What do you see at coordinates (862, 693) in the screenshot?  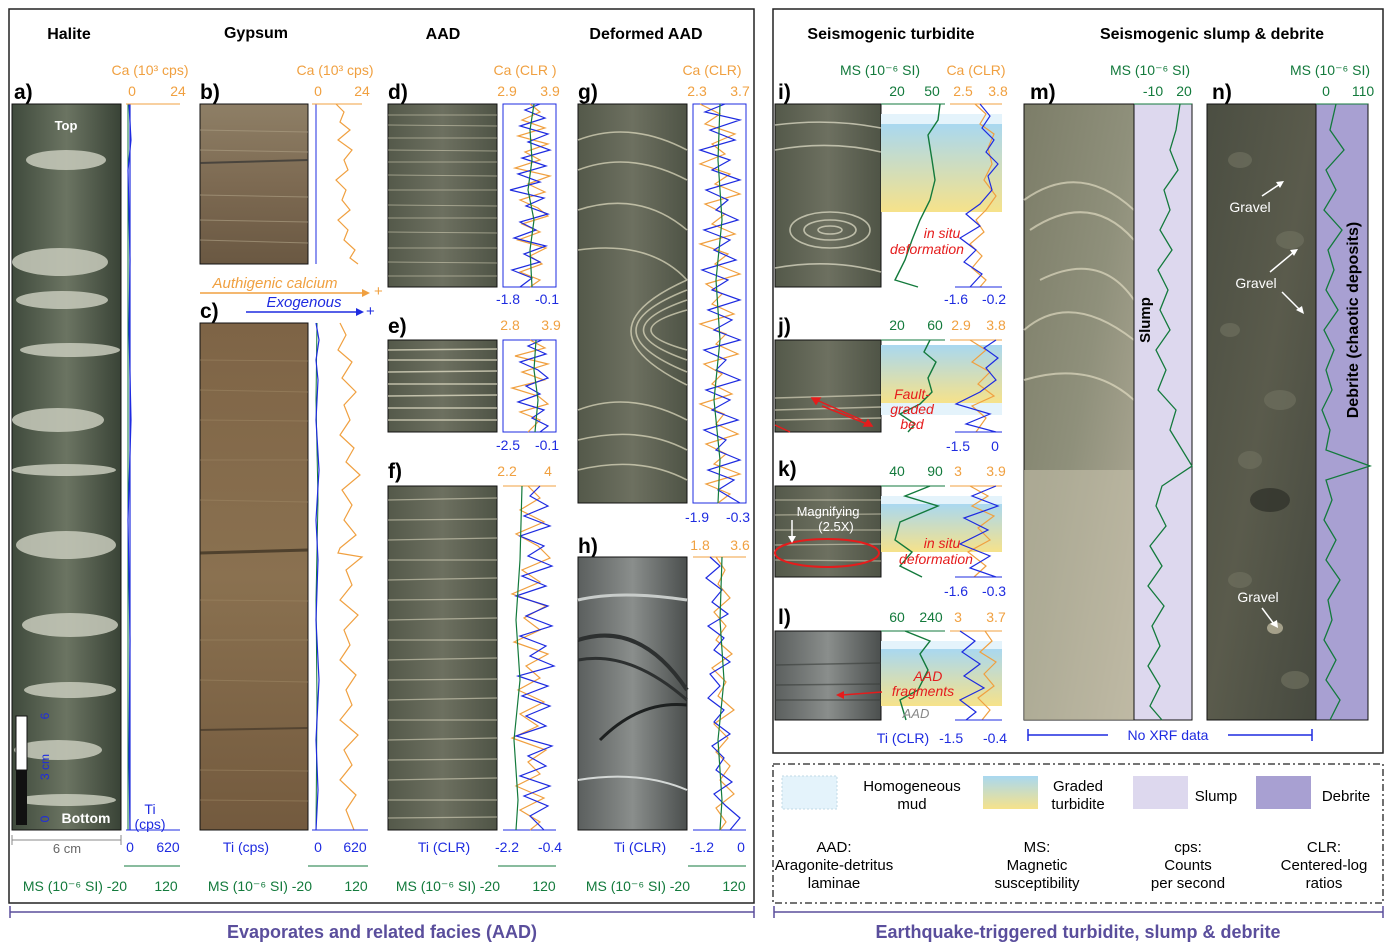 I see `aad-fragments-arrow` at bounding box center [862, 693].